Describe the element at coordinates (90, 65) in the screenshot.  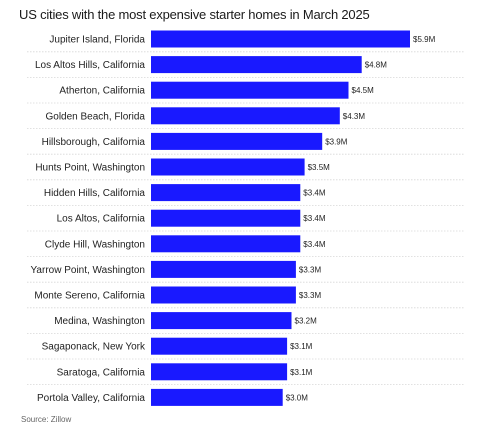
I see `category-label: Los Altos Hills, California` at that location.